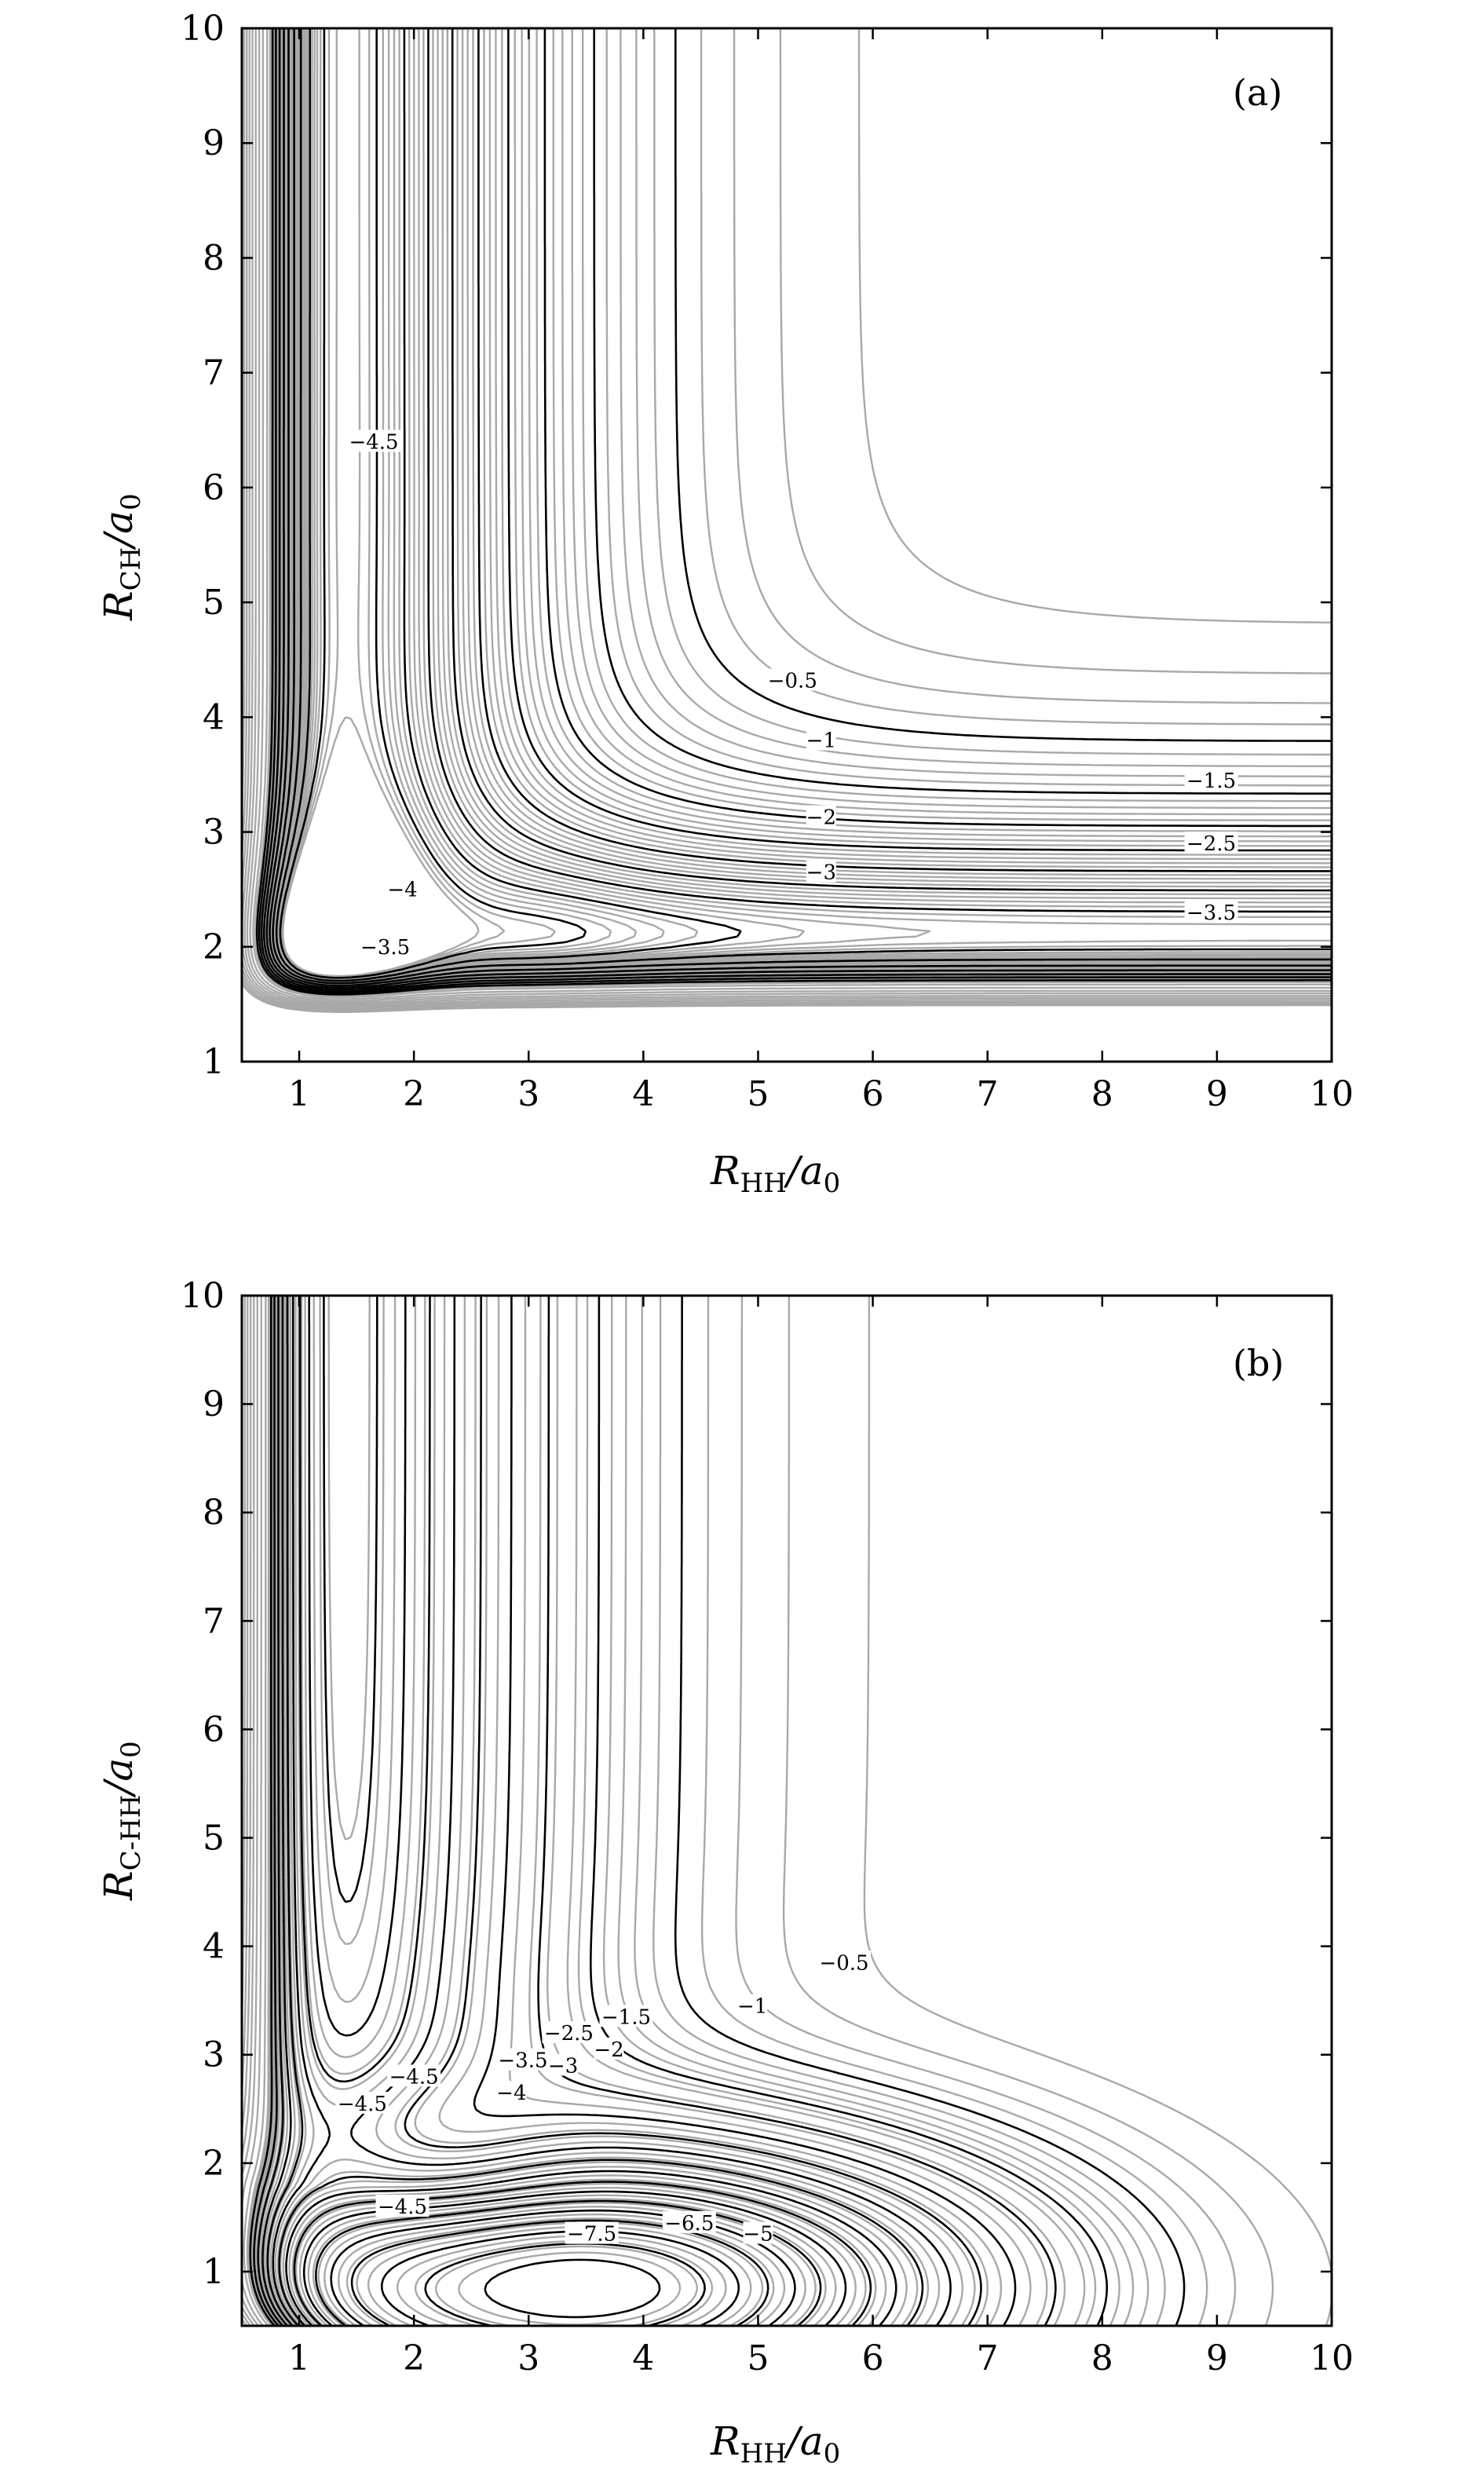 This screenshot has height=2486, width=1484. I want to click on contour-label: −0.5, so click(844, 1963).